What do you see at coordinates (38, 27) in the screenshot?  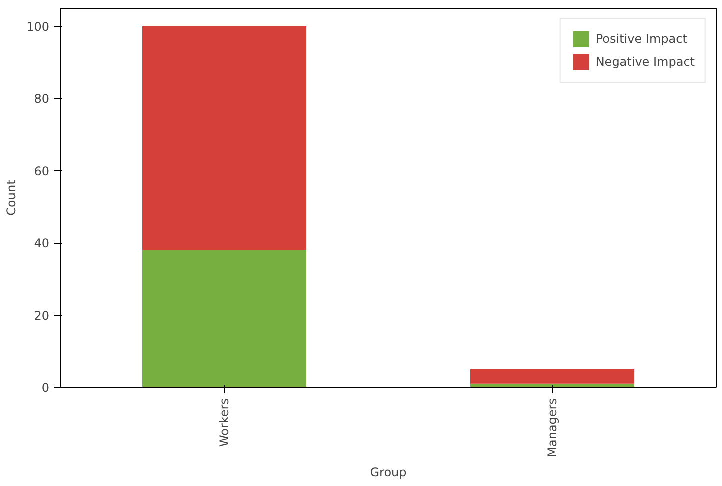 I see `y-tick-label: 100` at bounding box center [38, 27].